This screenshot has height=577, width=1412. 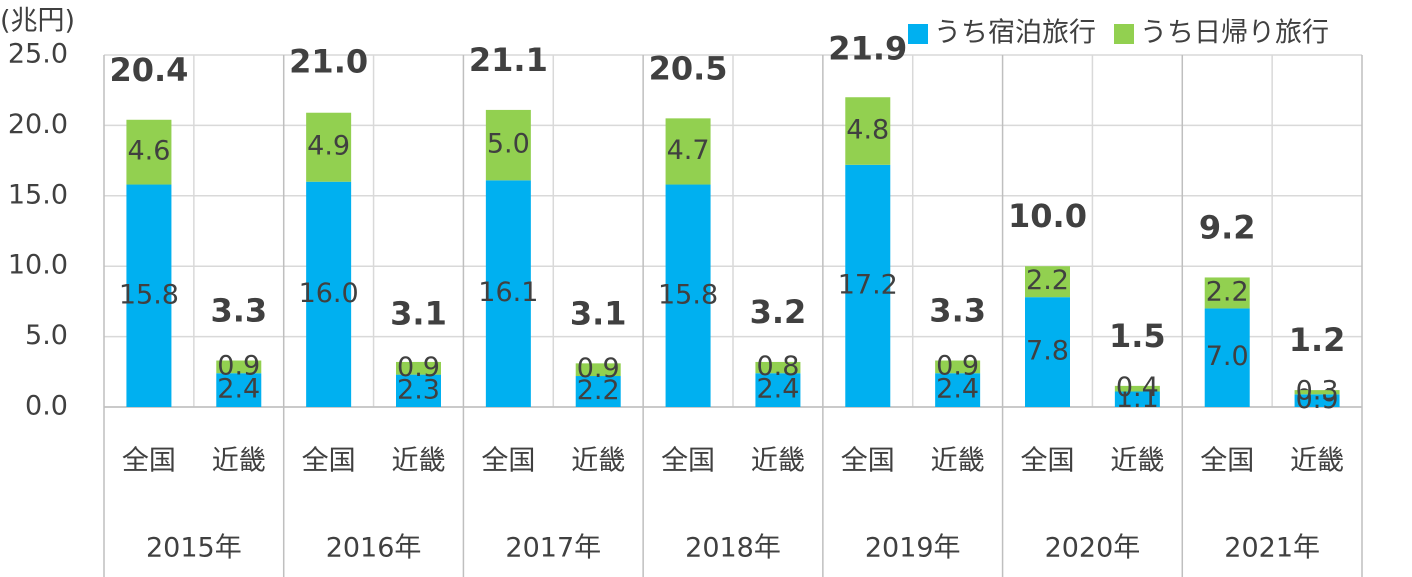 I want to click on value-label: 16.0, so click(x=329, y=293).